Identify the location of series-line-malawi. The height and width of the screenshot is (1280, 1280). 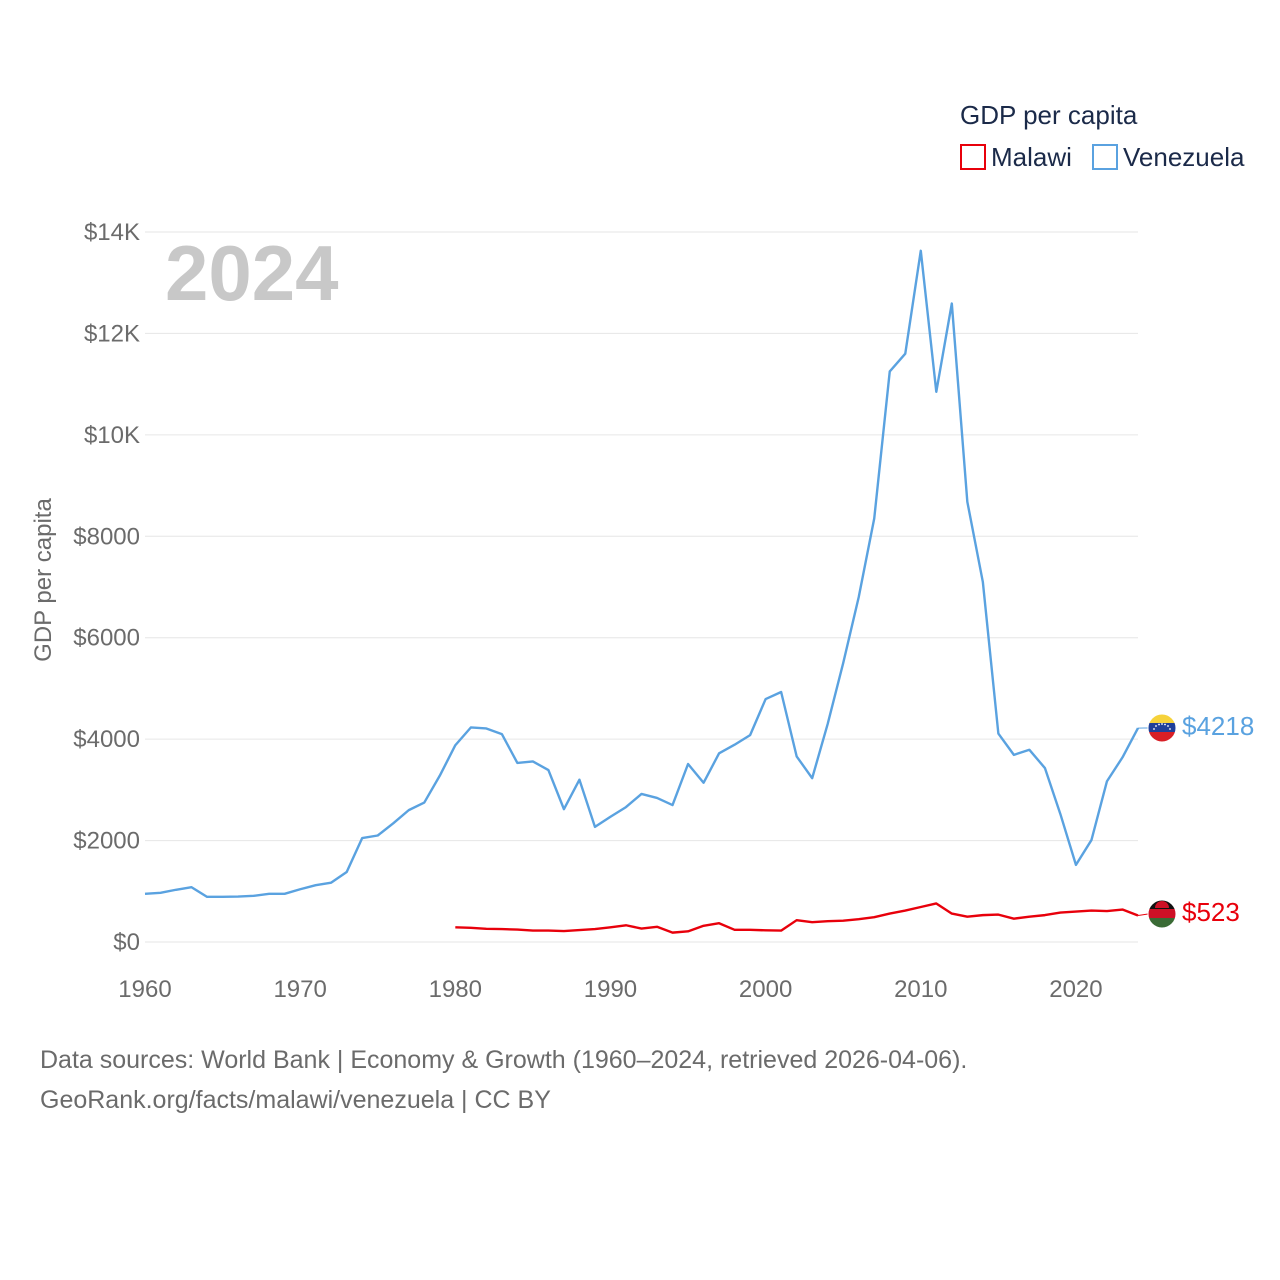
(797, 918).